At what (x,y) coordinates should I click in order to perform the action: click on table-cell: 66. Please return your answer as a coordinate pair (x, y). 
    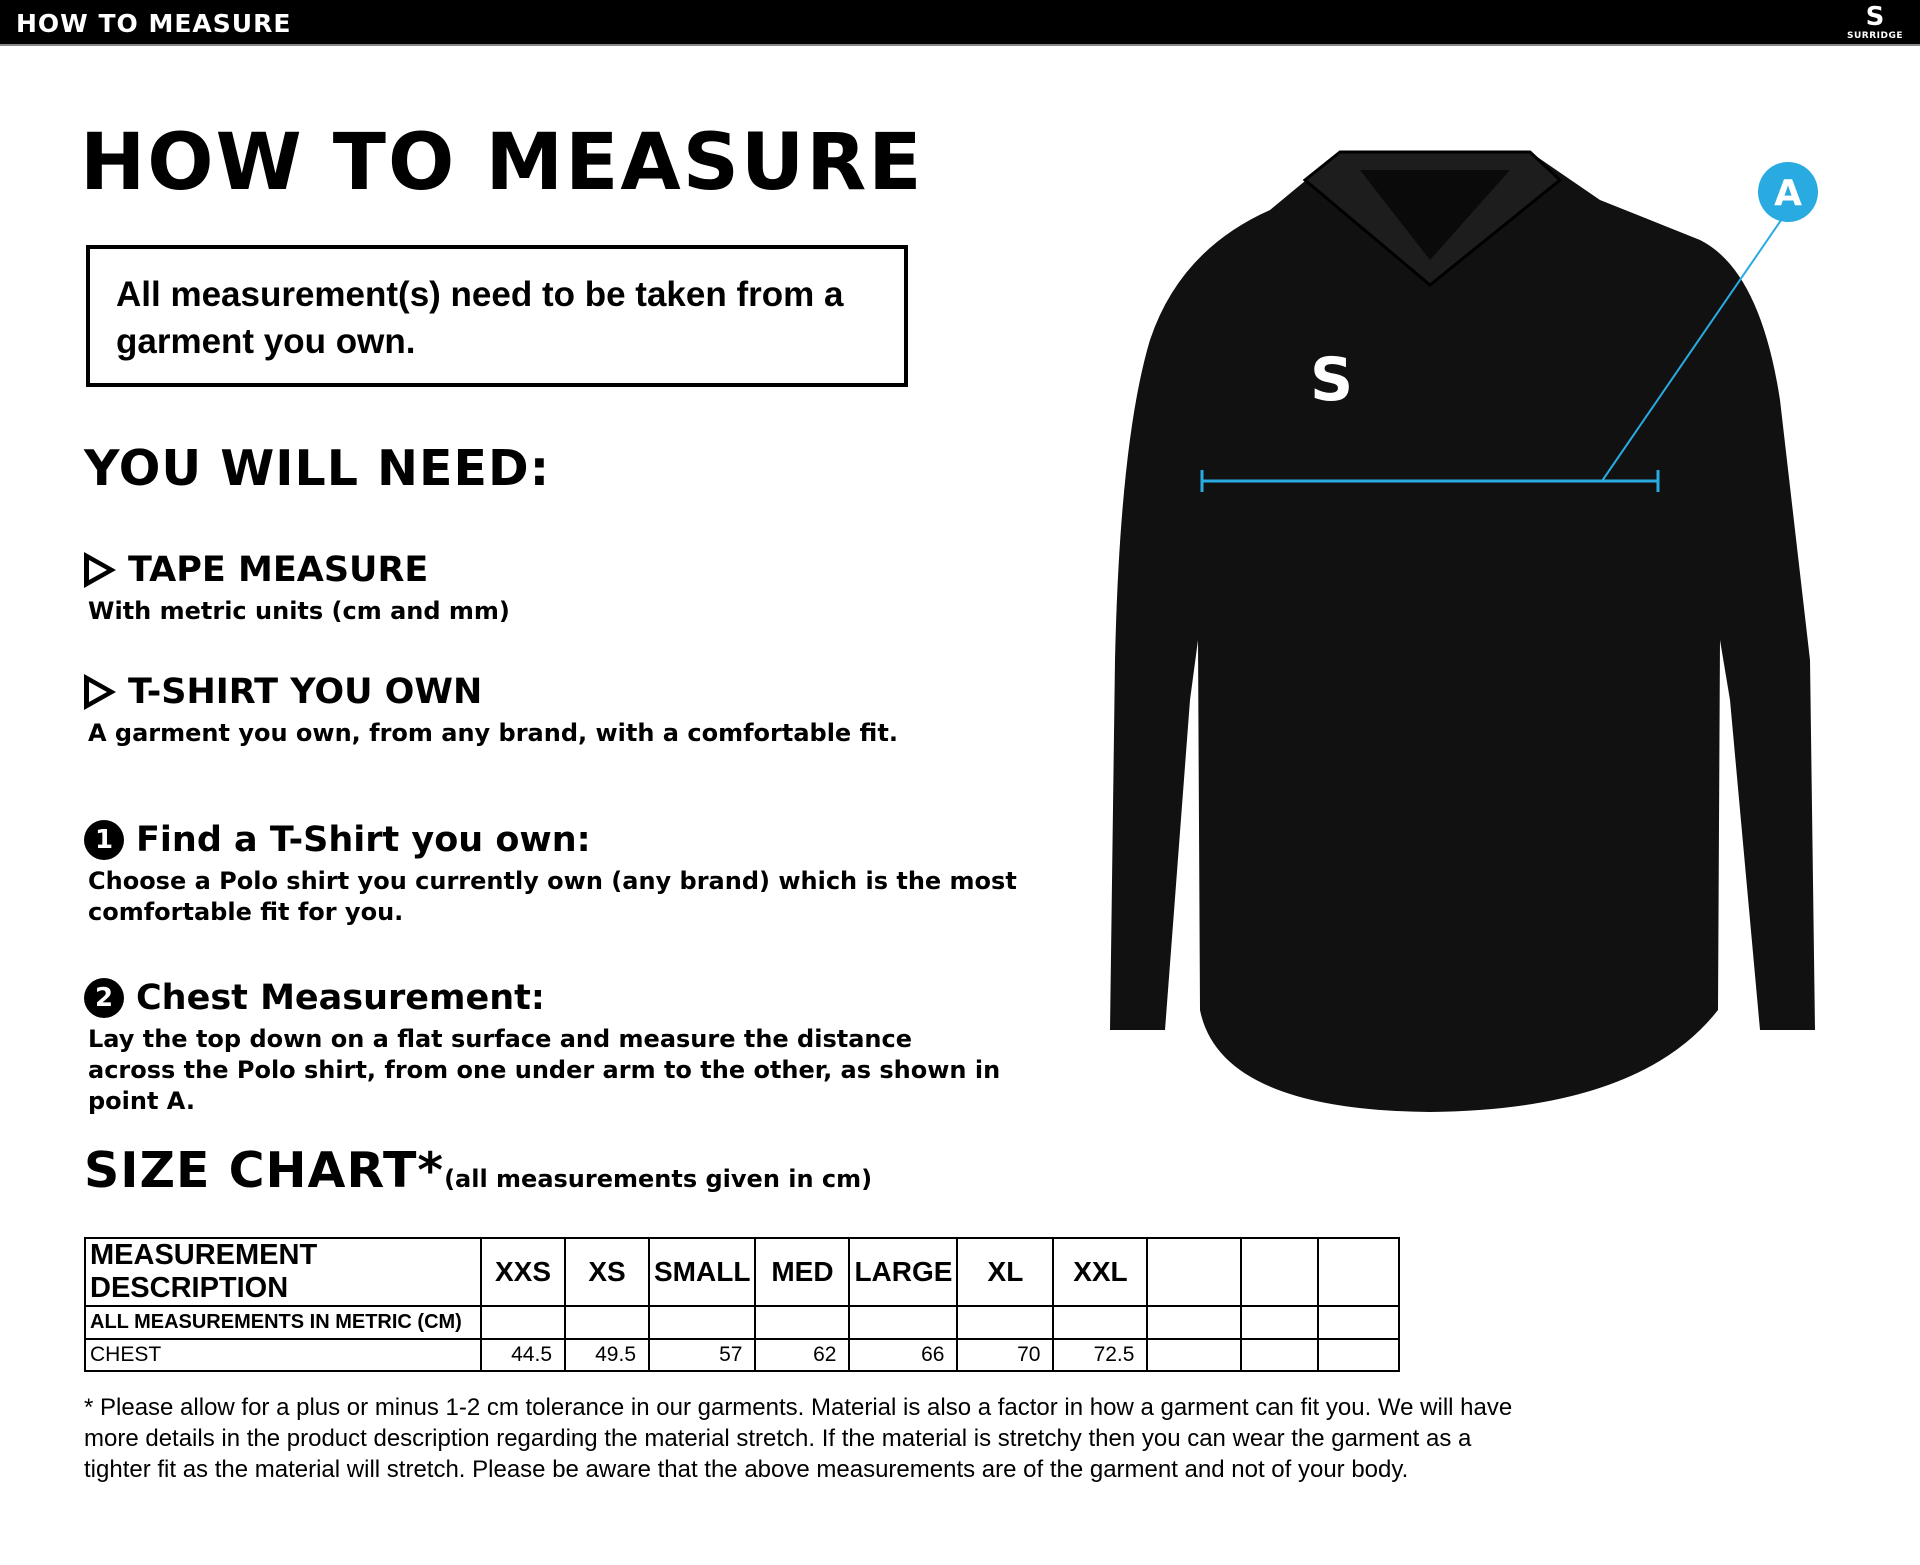
    Looking at the image, I should click on (903, 1355).